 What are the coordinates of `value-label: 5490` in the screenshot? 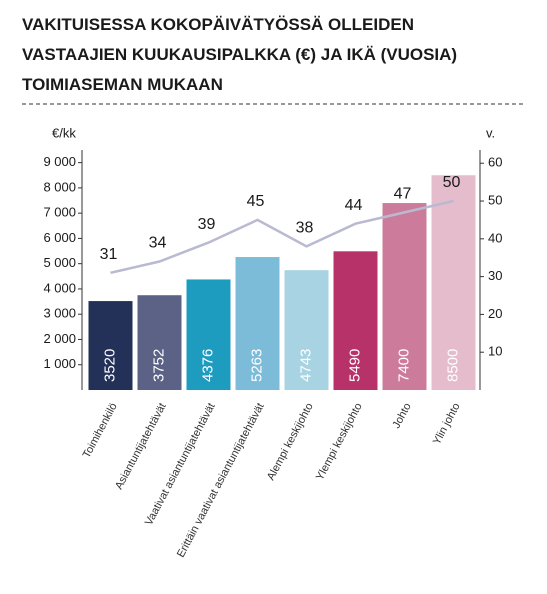 It's located at (354, 365).